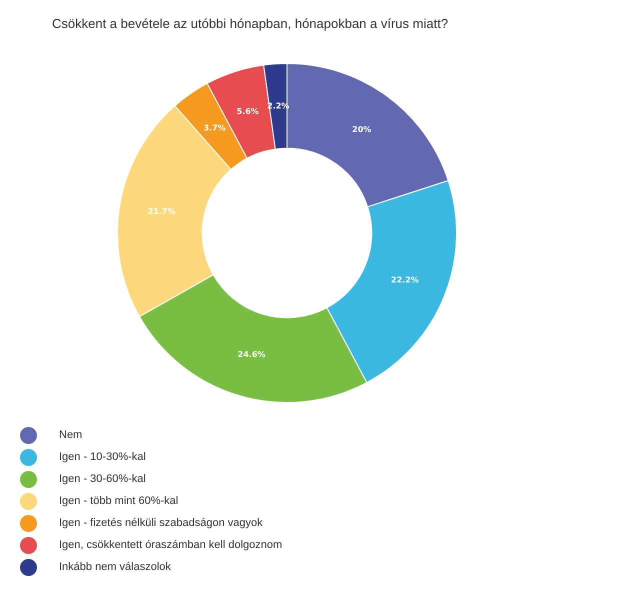 The image size is (636, 594). What do you see at coordinates (214, 128) in the screenshot?
I see `data-label: 3.7%` at bounding box center [214, 128].